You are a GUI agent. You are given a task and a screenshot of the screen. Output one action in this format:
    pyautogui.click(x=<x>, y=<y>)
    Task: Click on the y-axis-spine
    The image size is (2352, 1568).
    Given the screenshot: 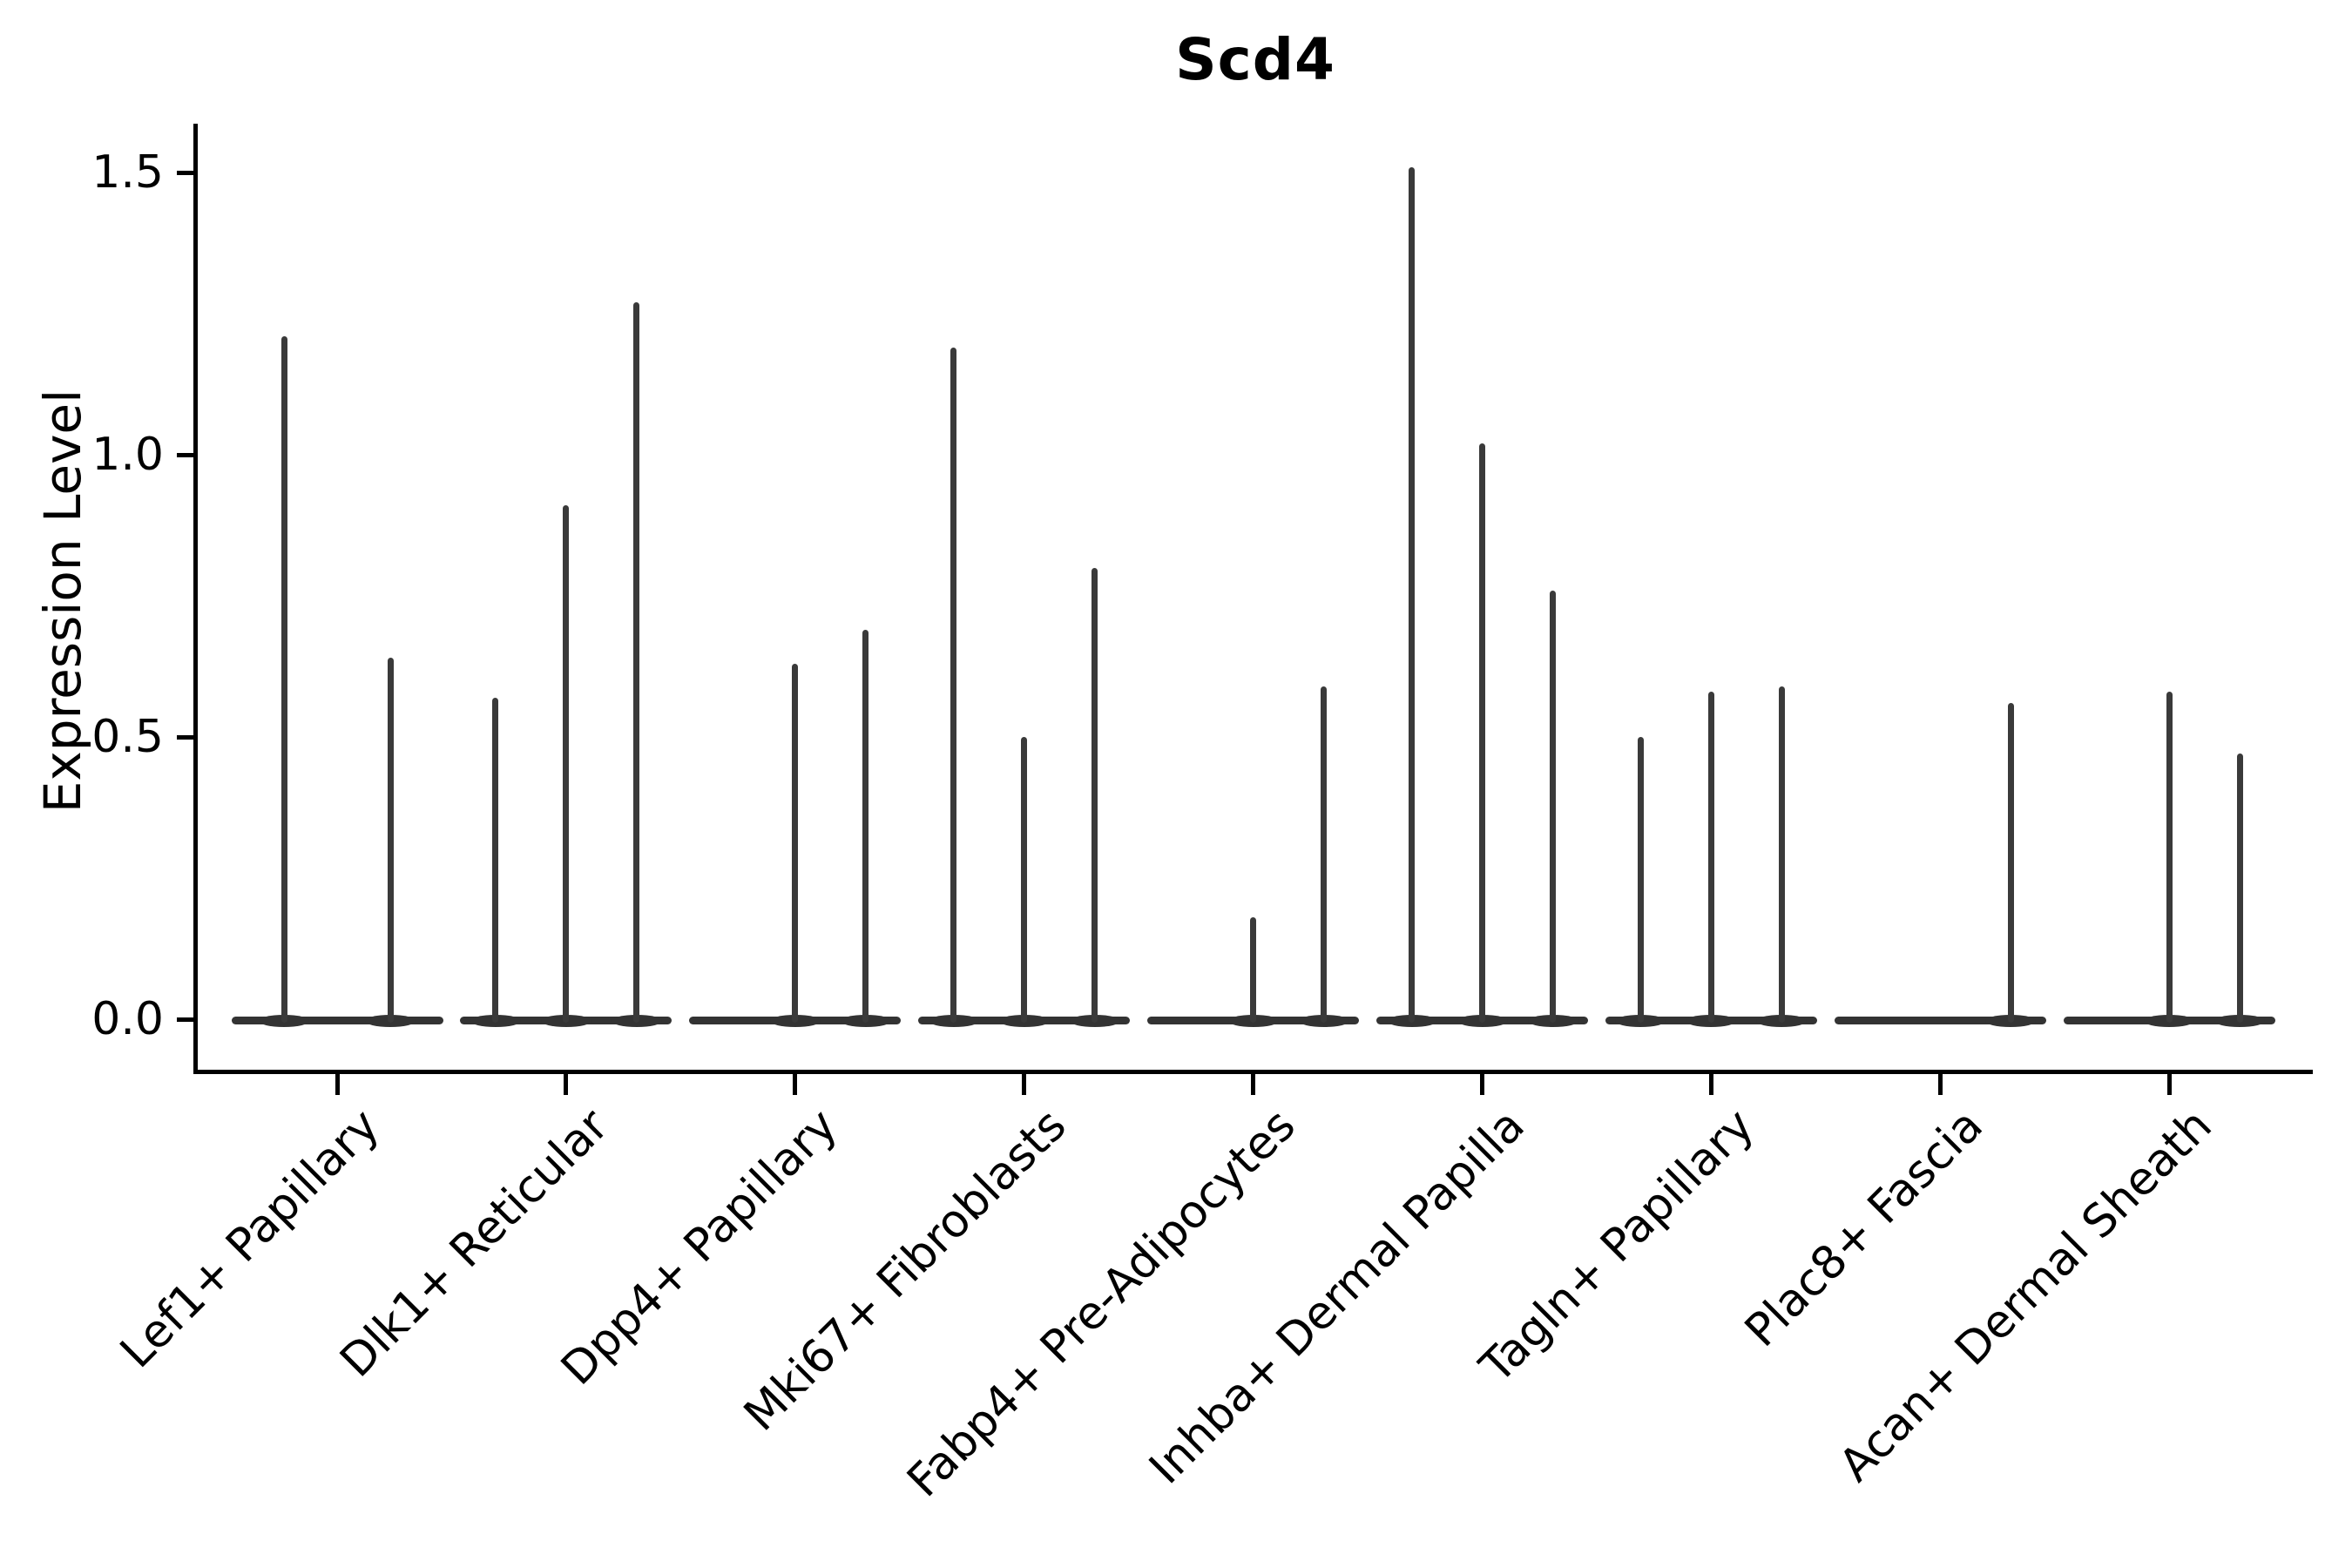 What is the action you would take?
    pyautogui.click(x=195, y=599)
    